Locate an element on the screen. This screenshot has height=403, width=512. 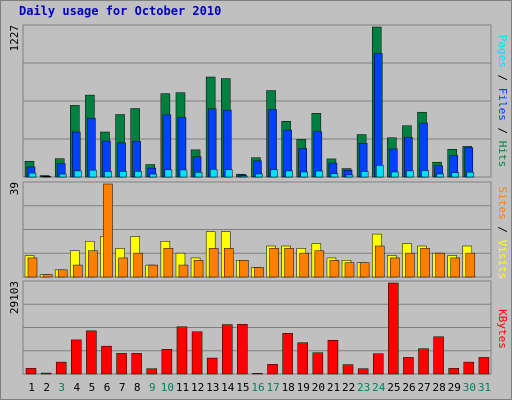
visits-sites-axis-max-label: 39 is located at coordinates (14, 188).